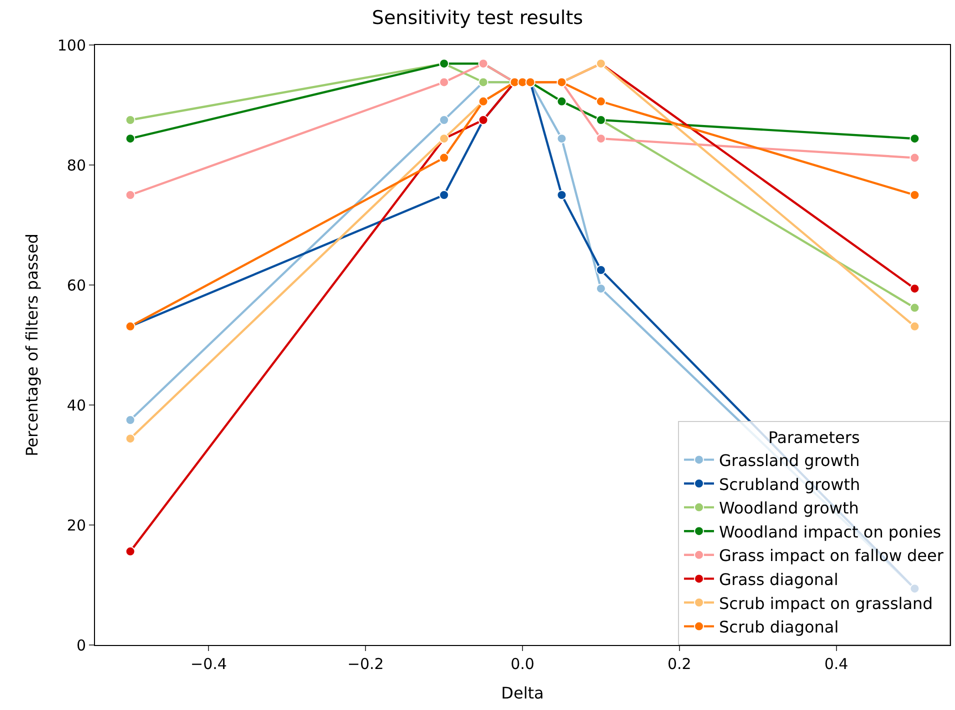 This screenshot has height=710, width=955. I want to click on y-tick-label: 20, so click(76, 525).